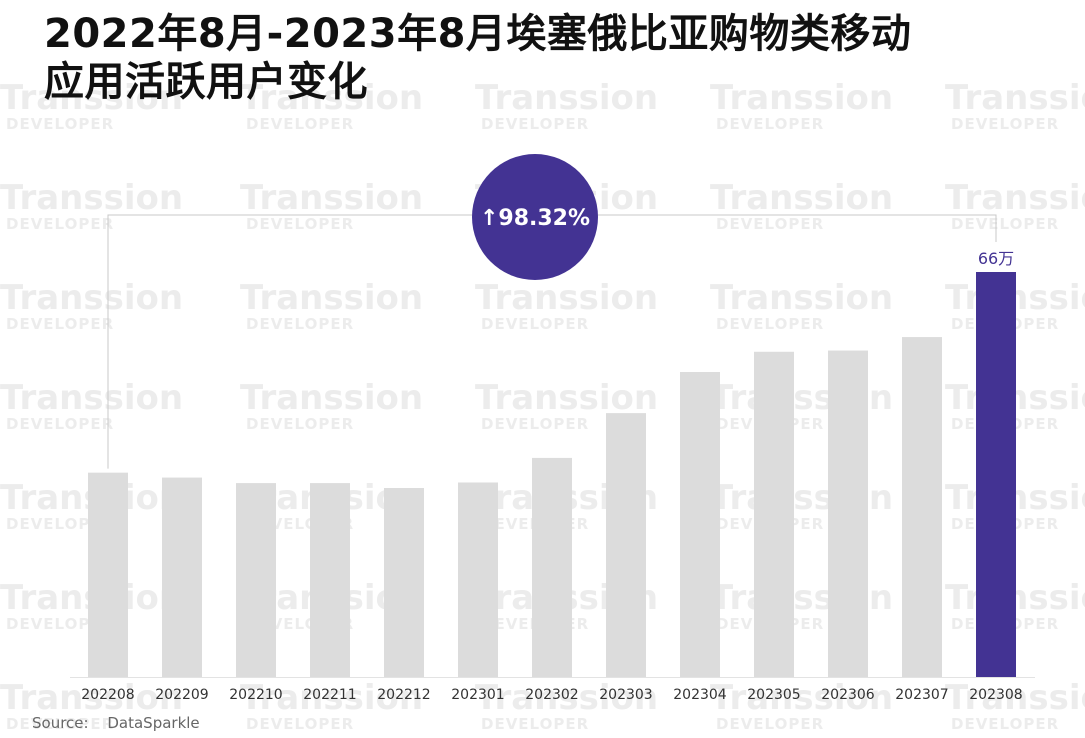 This screenshot has width=1085, height=738. I want to click on x-tick-label: 202208, so click(107, 695).